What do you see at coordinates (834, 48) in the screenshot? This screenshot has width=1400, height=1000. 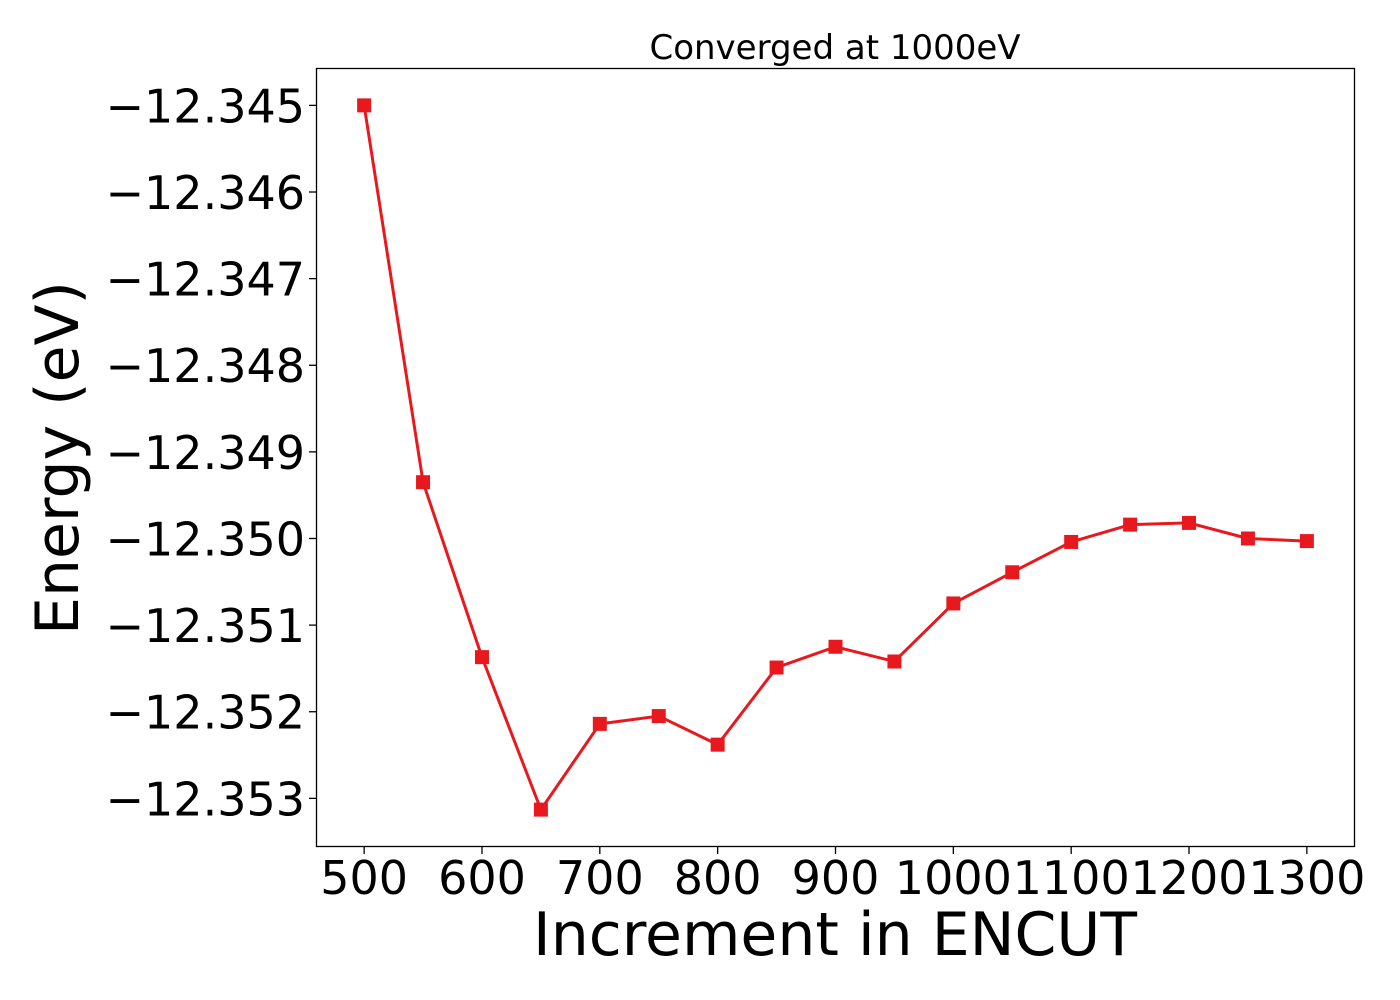 I see `chart-title: Converged at 1000eV` at bounding box center [834, 48].